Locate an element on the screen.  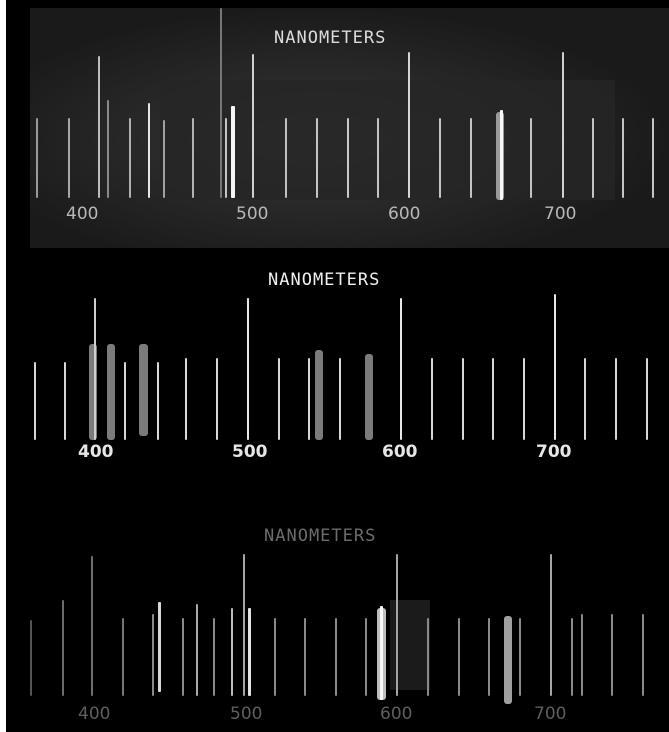
spectrum-band-region is located at coordinates (387, 140).